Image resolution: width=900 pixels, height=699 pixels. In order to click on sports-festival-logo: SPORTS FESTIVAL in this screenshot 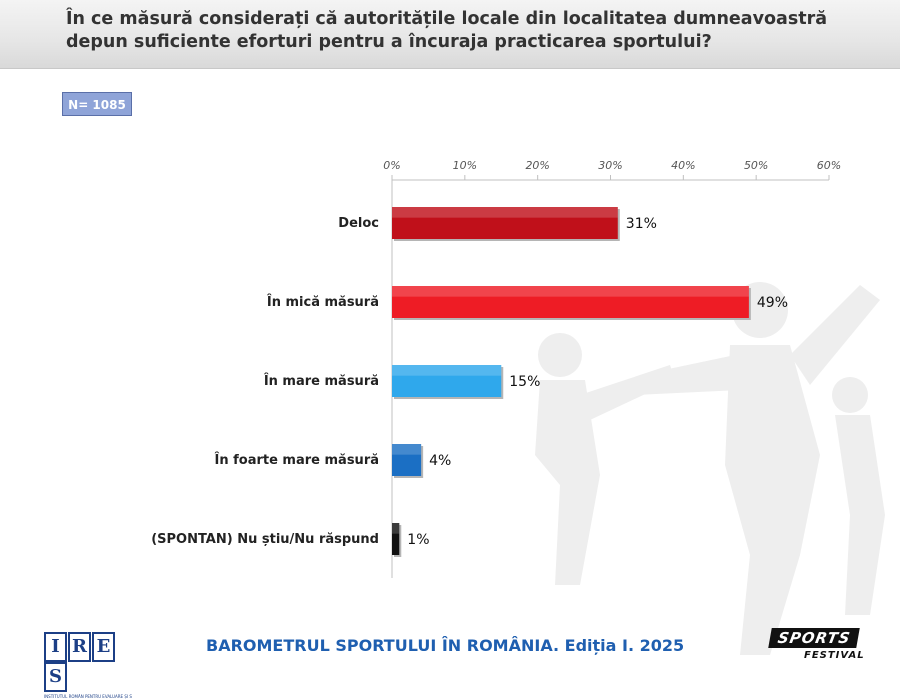, I will do `click(816, 646)`.